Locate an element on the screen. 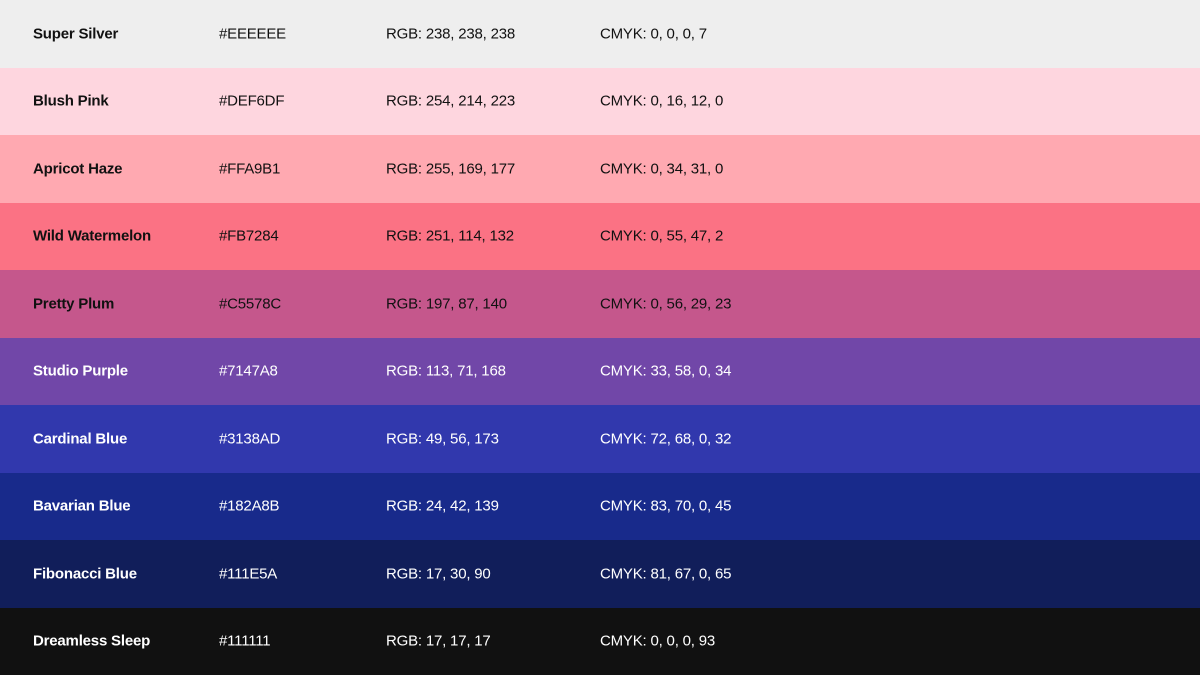 This screenshot has height=675, width=1200. swatch-cmyk: CMYK: 0, 0, 0, 7 is located at coordinates (653, 34).